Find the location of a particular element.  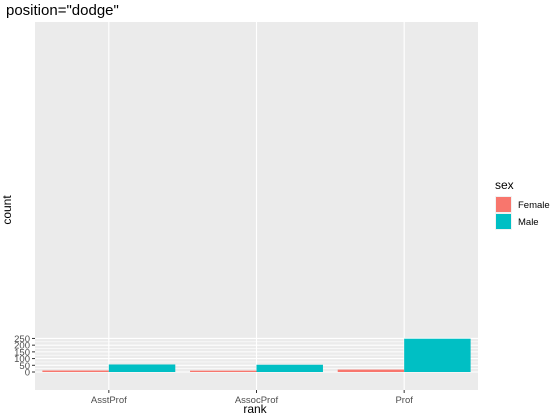

y-axis-label: count is located at coordinates (7, 210).